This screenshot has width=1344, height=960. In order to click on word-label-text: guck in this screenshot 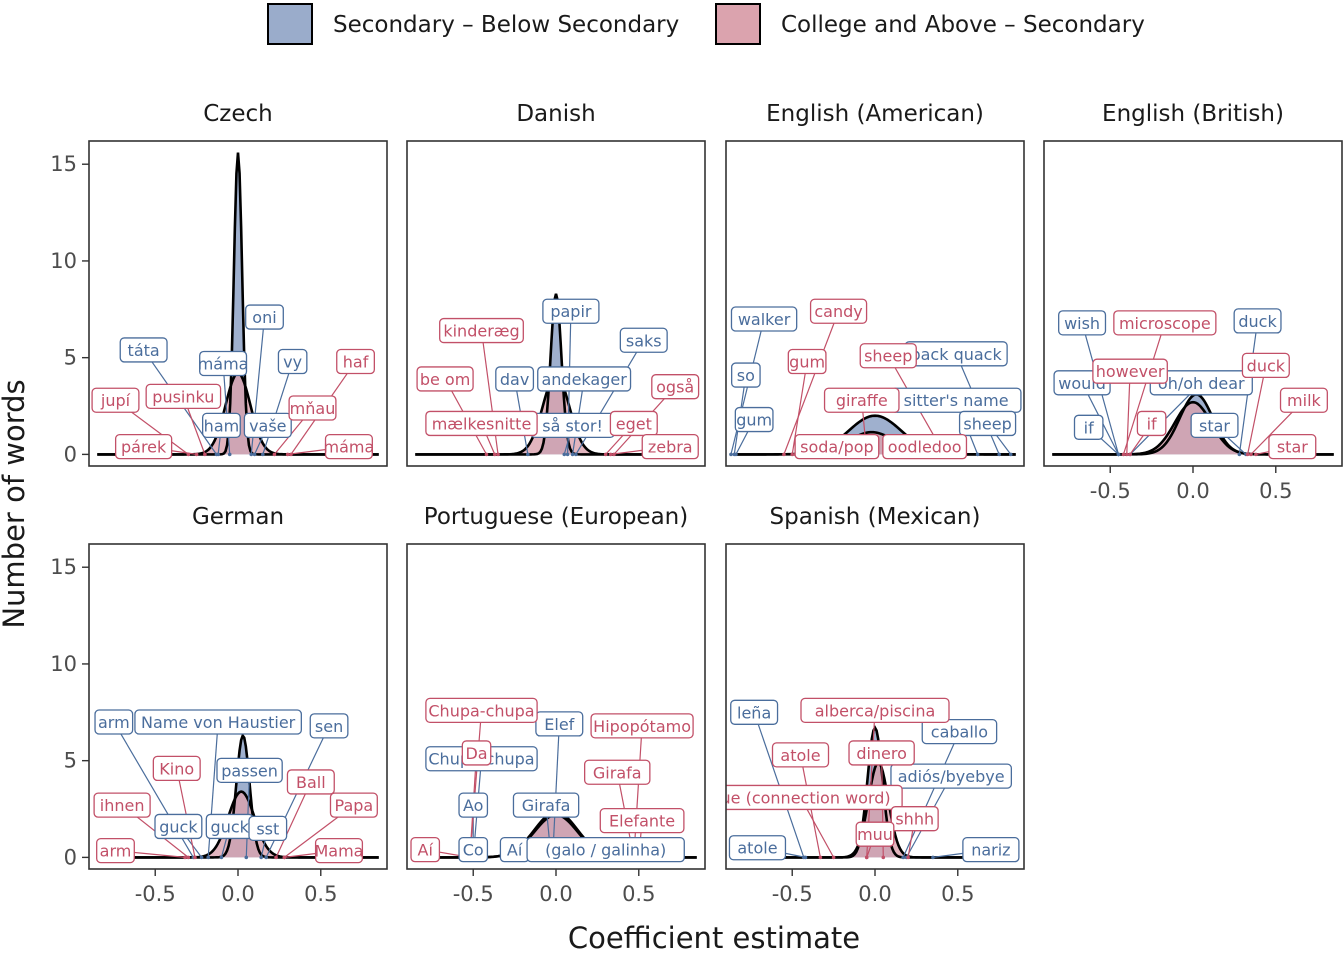, I will do `click(230, 826)`.